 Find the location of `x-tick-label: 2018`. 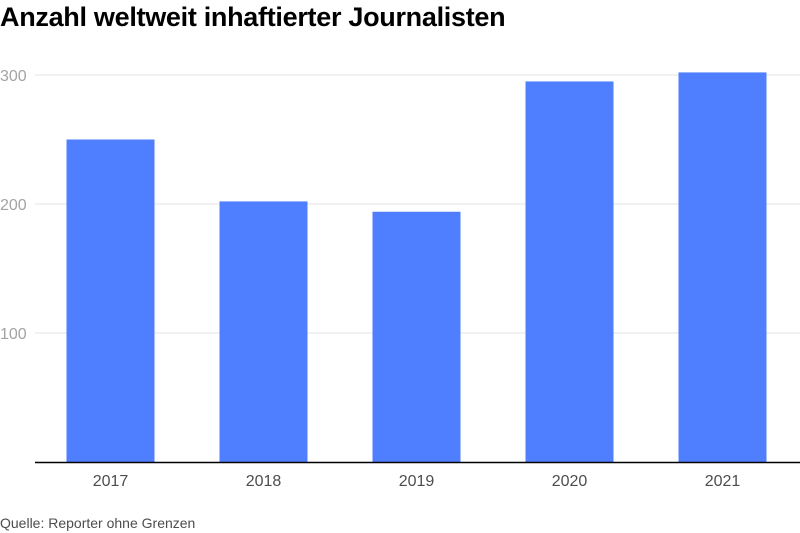

x-tick-label: 2018 is located at coordinates (264, 481).